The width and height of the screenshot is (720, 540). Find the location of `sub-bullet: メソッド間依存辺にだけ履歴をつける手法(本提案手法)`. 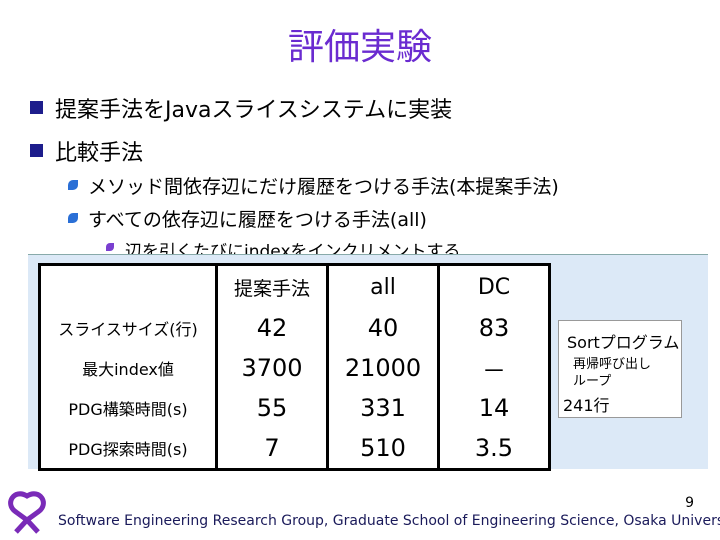

sub-bullet: メソッド間依存辺にだけ履歴をつける手法(本提案手法) is located at coordinates (323, 187).